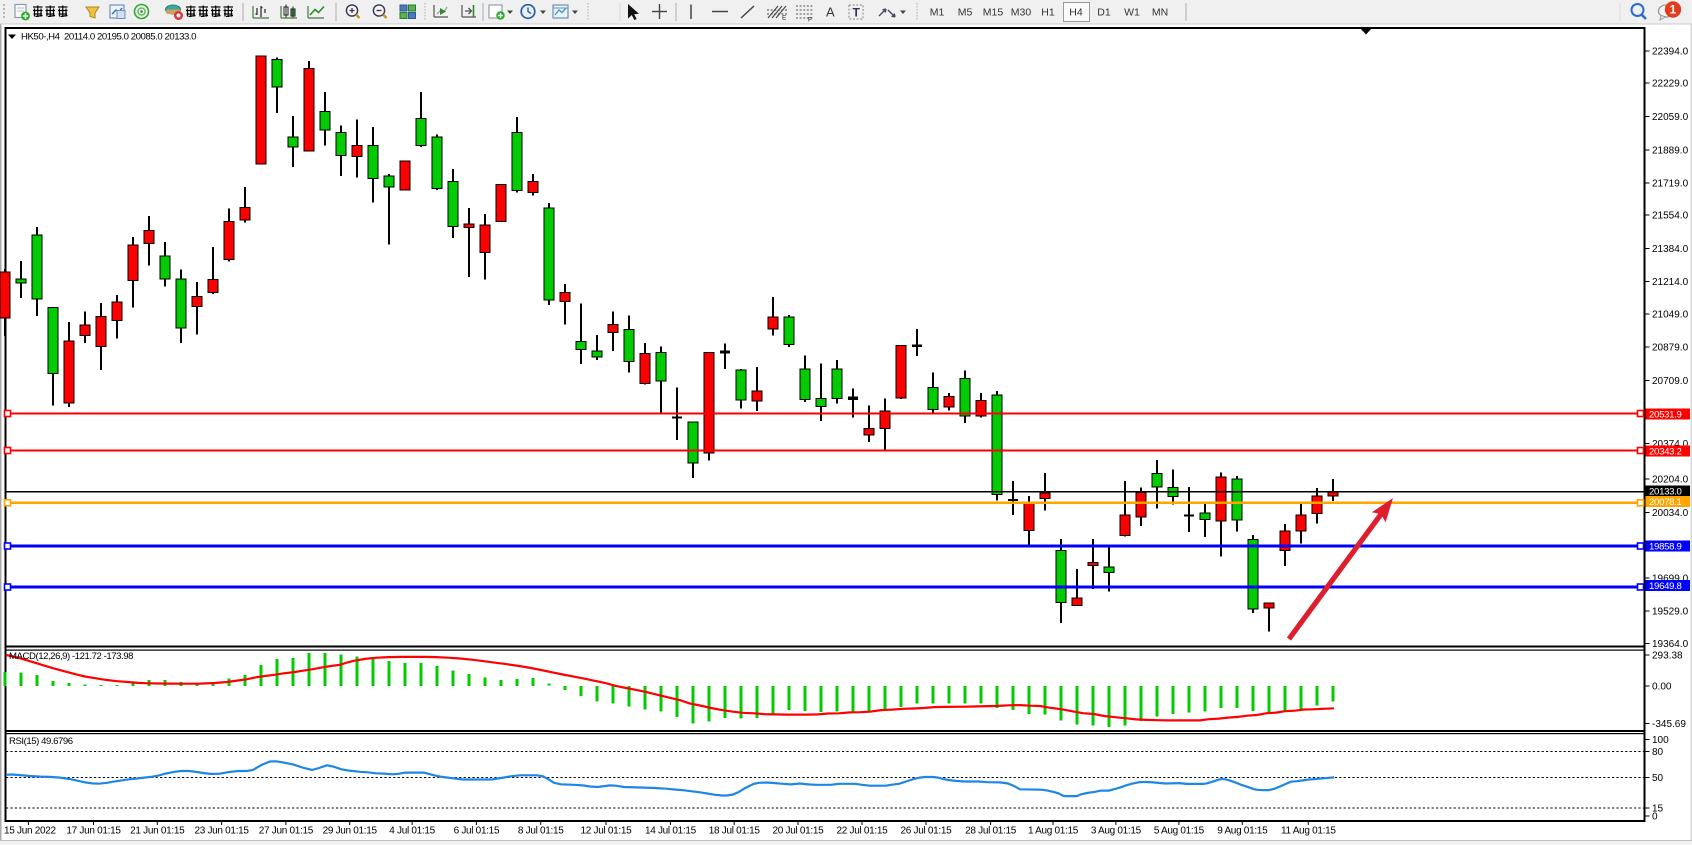  Describe the element at coordinates (799, 831) in the screenshot. I see `svg-text: 20 Jul 01:15` at that location.